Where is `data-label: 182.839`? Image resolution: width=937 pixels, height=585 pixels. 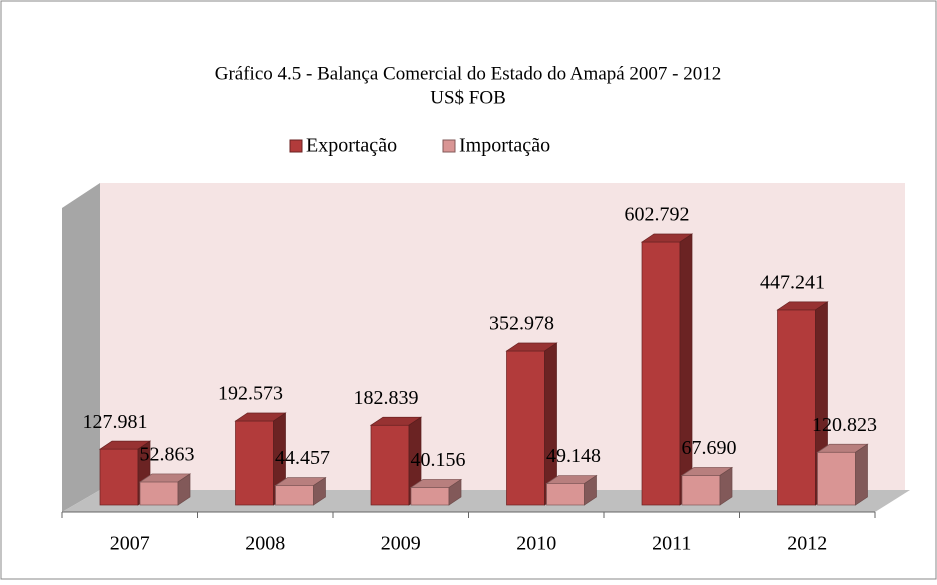 data-label: 182.839 is located at coordinates (386, 398).